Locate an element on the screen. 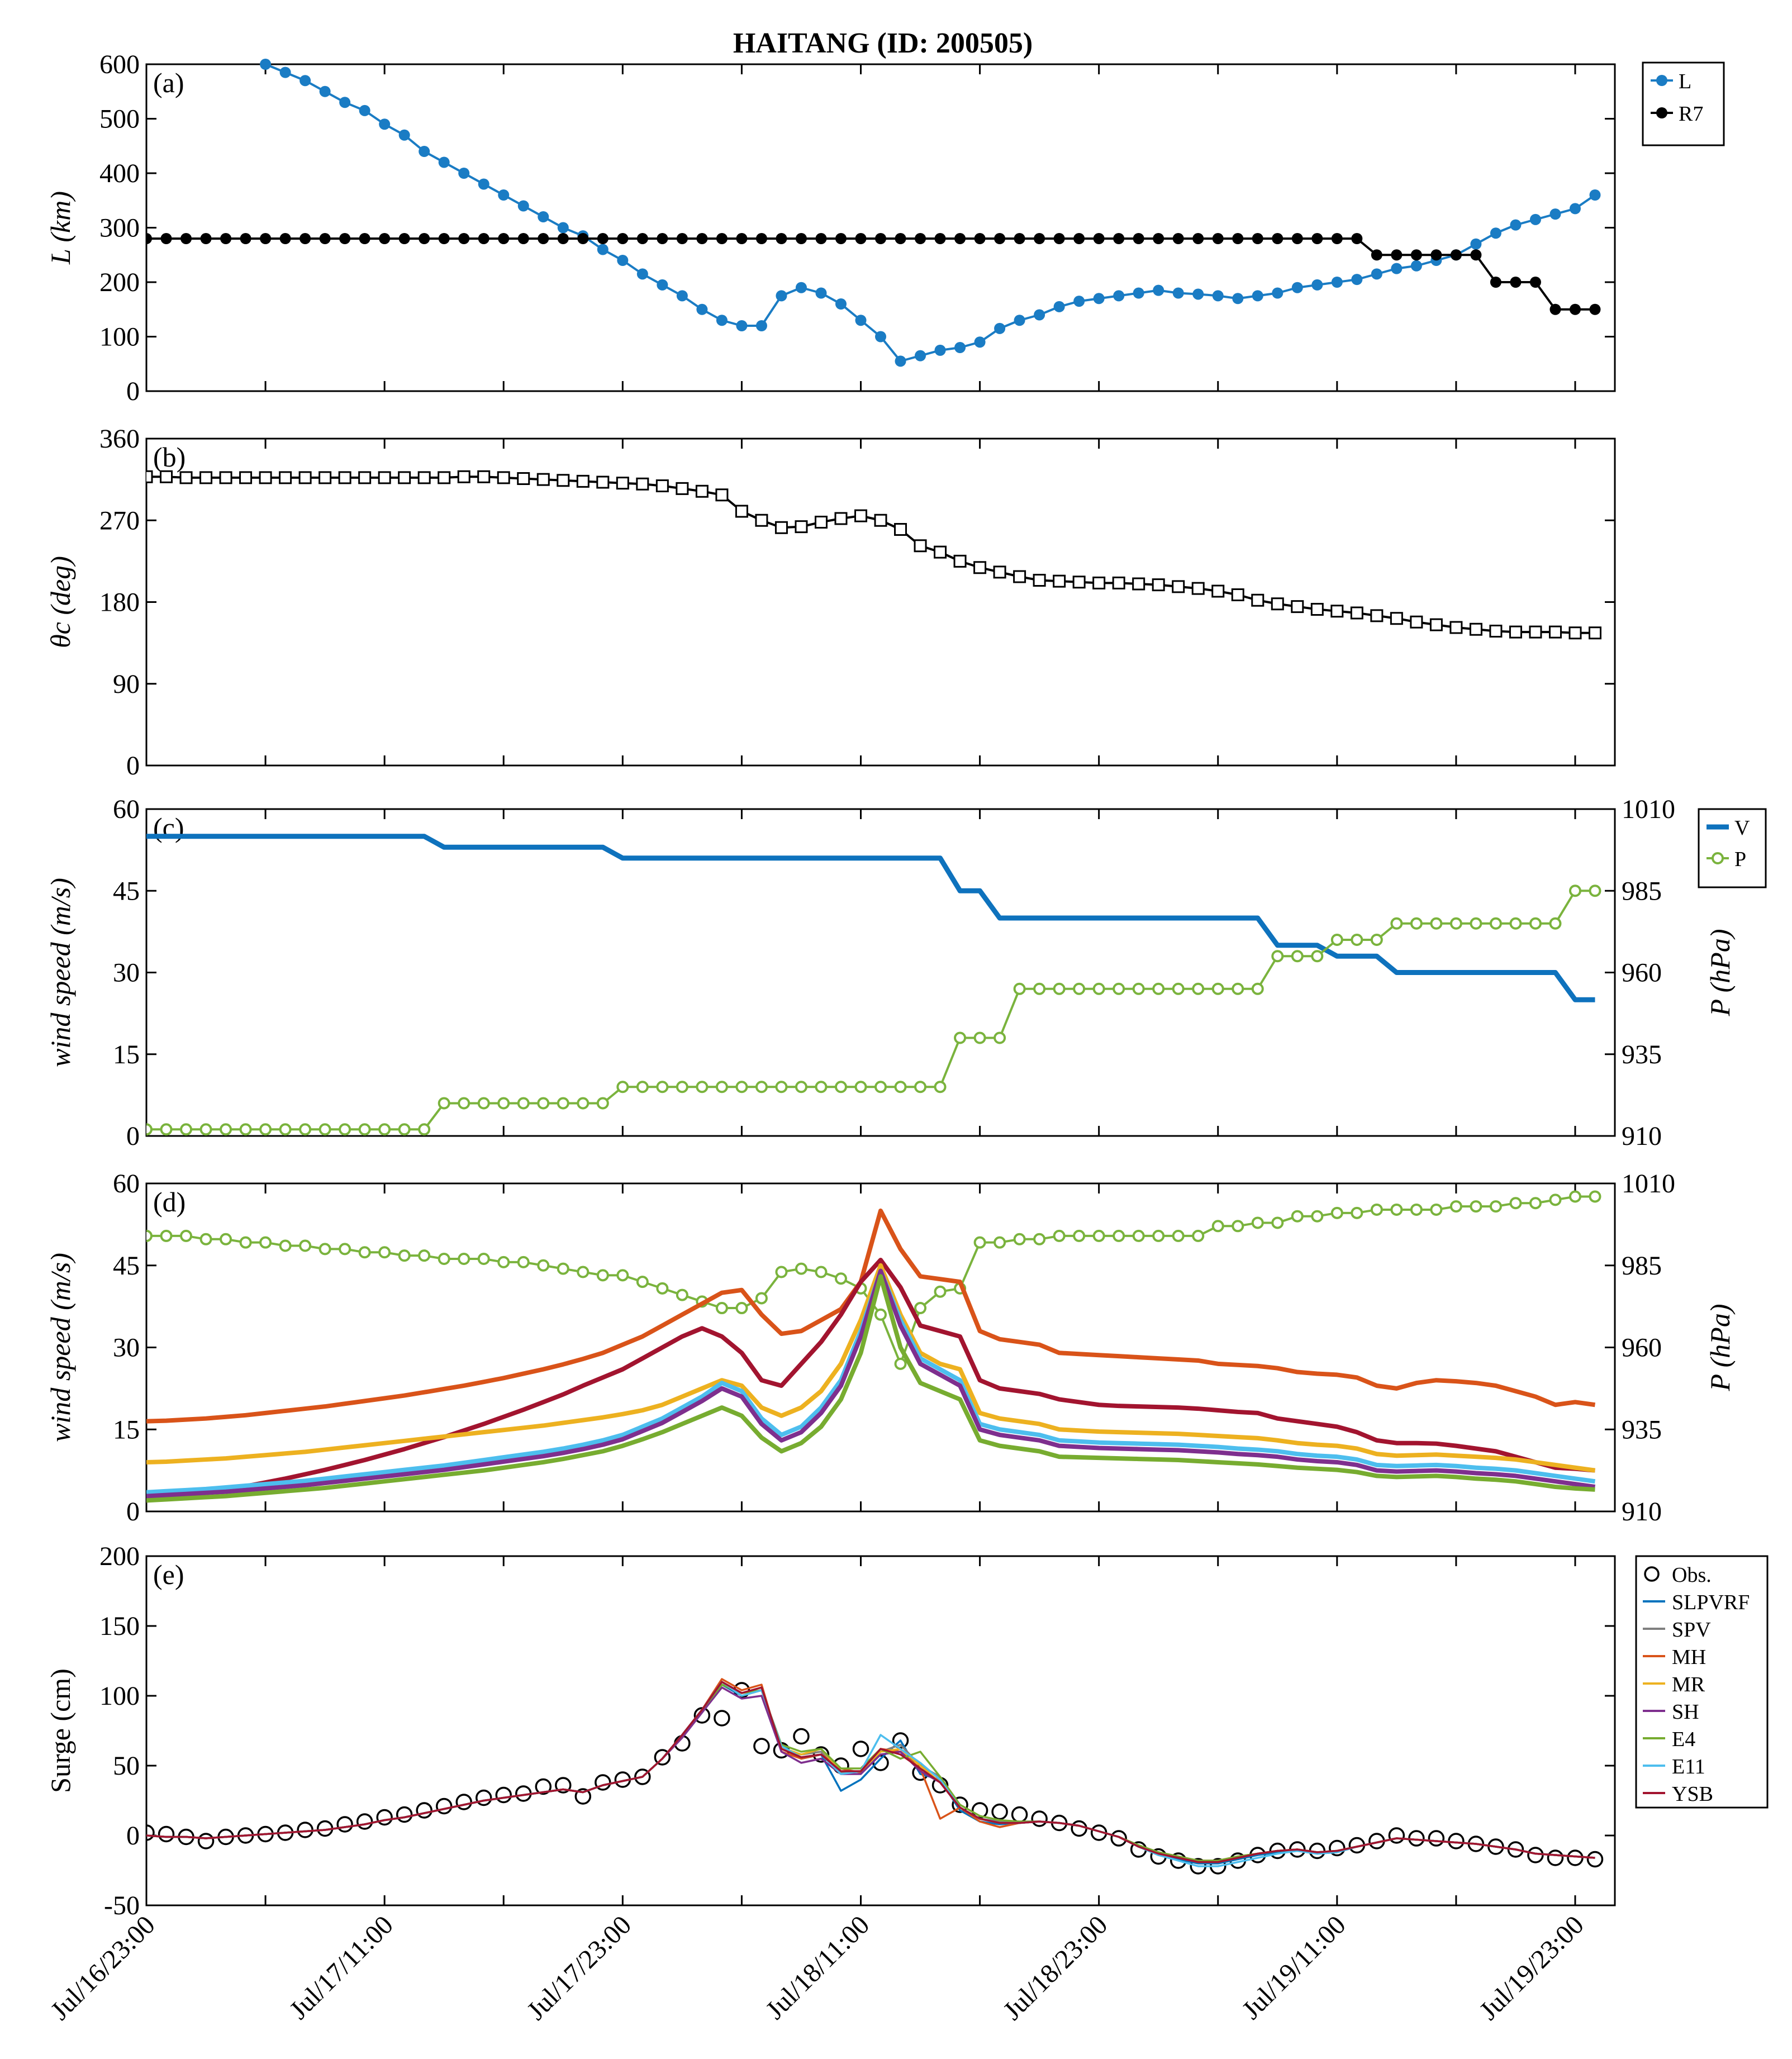  series-line-P is located at coordinates (870, 1010).